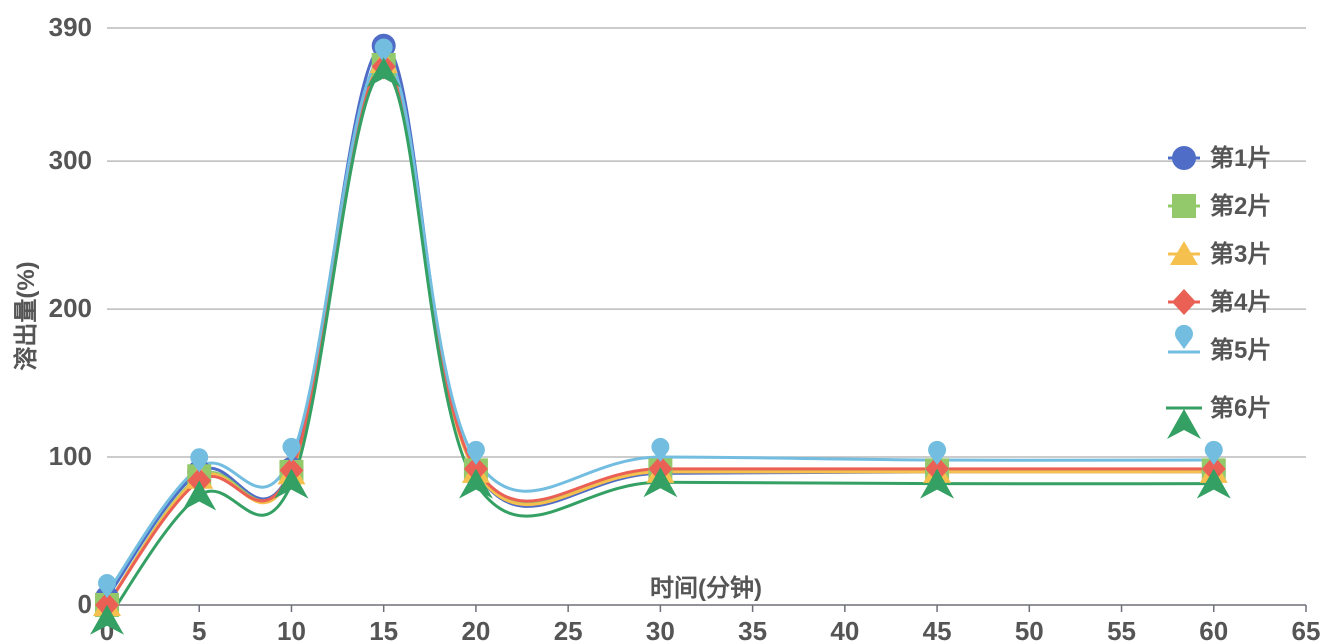 The height and width of the screenshot is (642, 1323). I want to click on legend-item: 第2片, so click(1219, 206).